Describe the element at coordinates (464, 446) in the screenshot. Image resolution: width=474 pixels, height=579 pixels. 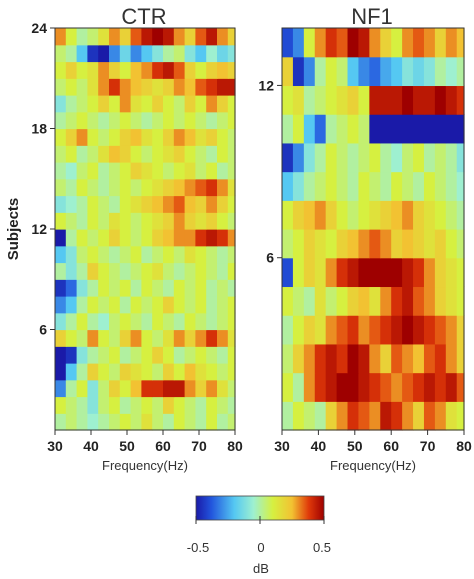
I see `nf1-x-tick-label: 80` at that location.